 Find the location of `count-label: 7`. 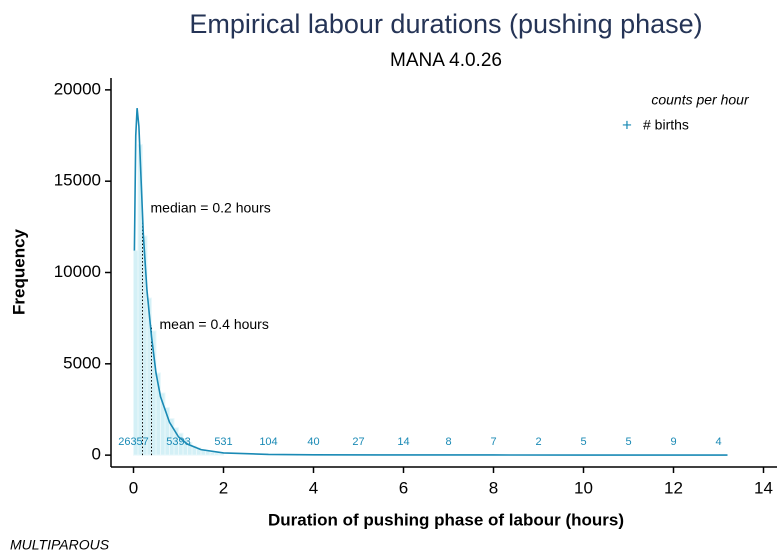

count-label: 7 is located at coordinates (493, 442).